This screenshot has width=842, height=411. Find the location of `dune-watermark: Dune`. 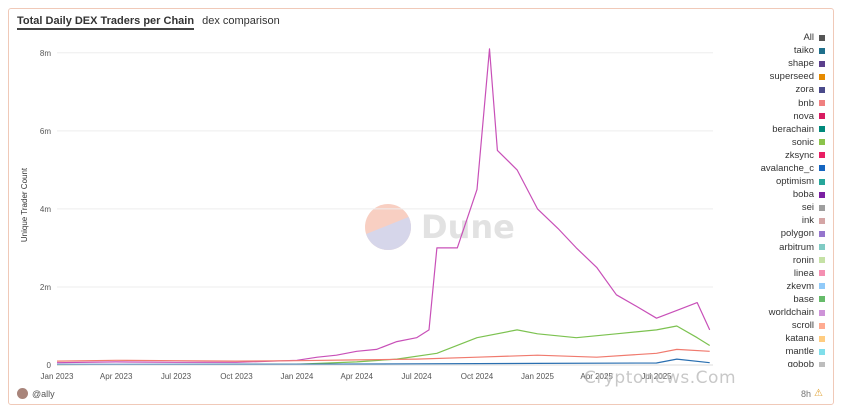

dune-watermark: Dune is located at coordinates (440, 227).